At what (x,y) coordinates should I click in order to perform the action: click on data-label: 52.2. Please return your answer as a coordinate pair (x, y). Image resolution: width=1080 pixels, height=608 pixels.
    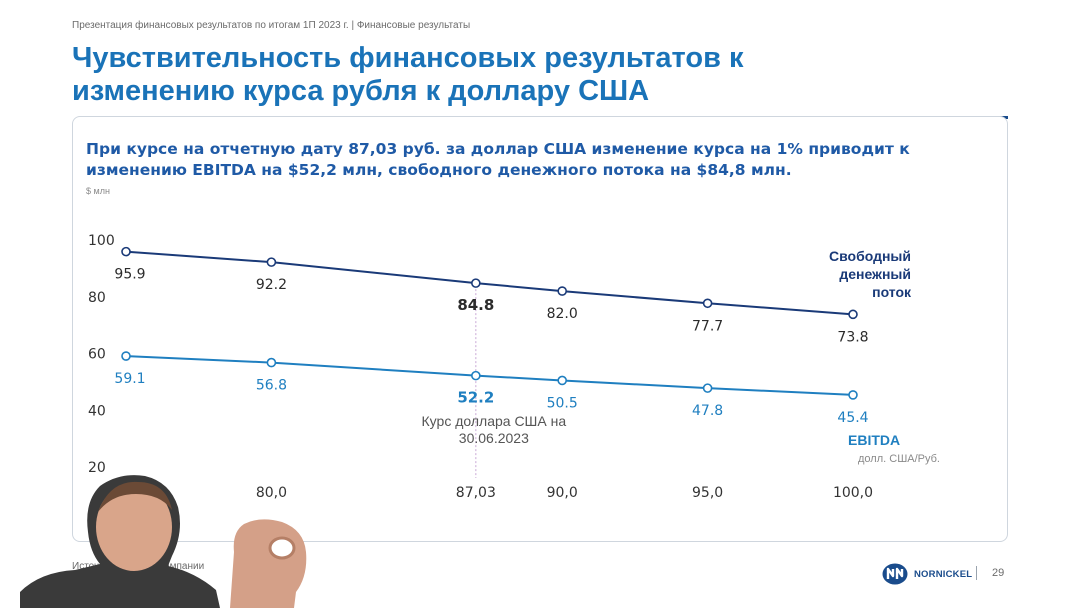
    Looking at the image, I should click on (475, 398).